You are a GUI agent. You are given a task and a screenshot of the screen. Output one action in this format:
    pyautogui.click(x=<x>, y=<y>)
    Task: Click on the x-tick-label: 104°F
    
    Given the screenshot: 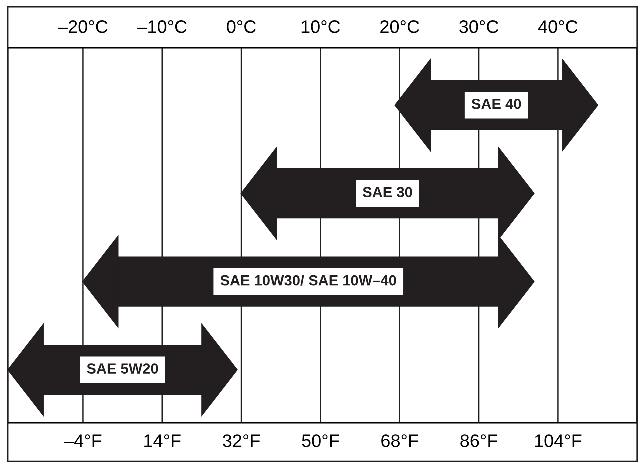 What is the action you would take?
    pyautogui.click(x=558, y=441)
    